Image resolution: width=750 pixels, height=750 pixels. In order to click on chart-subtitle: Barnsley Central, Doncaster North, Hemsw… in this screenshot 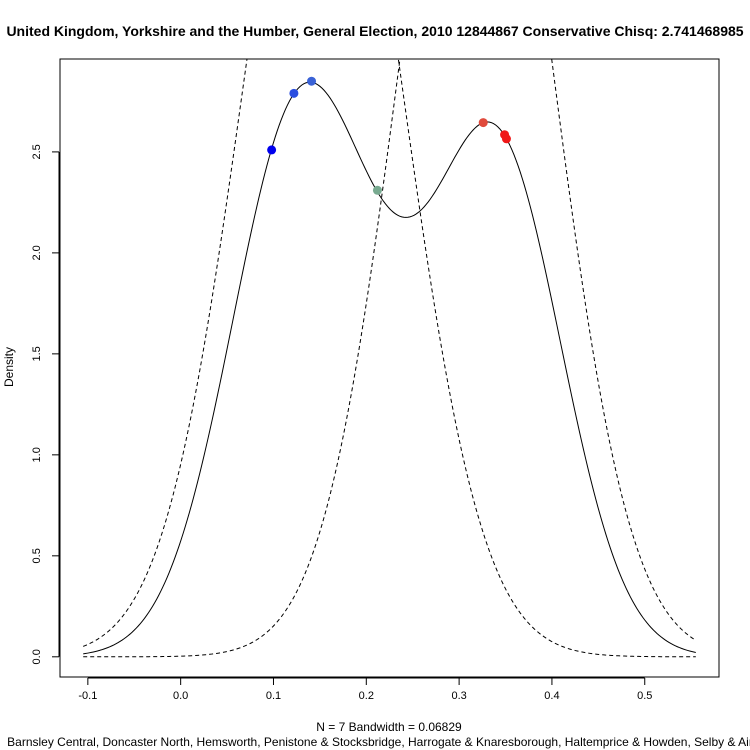, I will do `click(378, 742)`.